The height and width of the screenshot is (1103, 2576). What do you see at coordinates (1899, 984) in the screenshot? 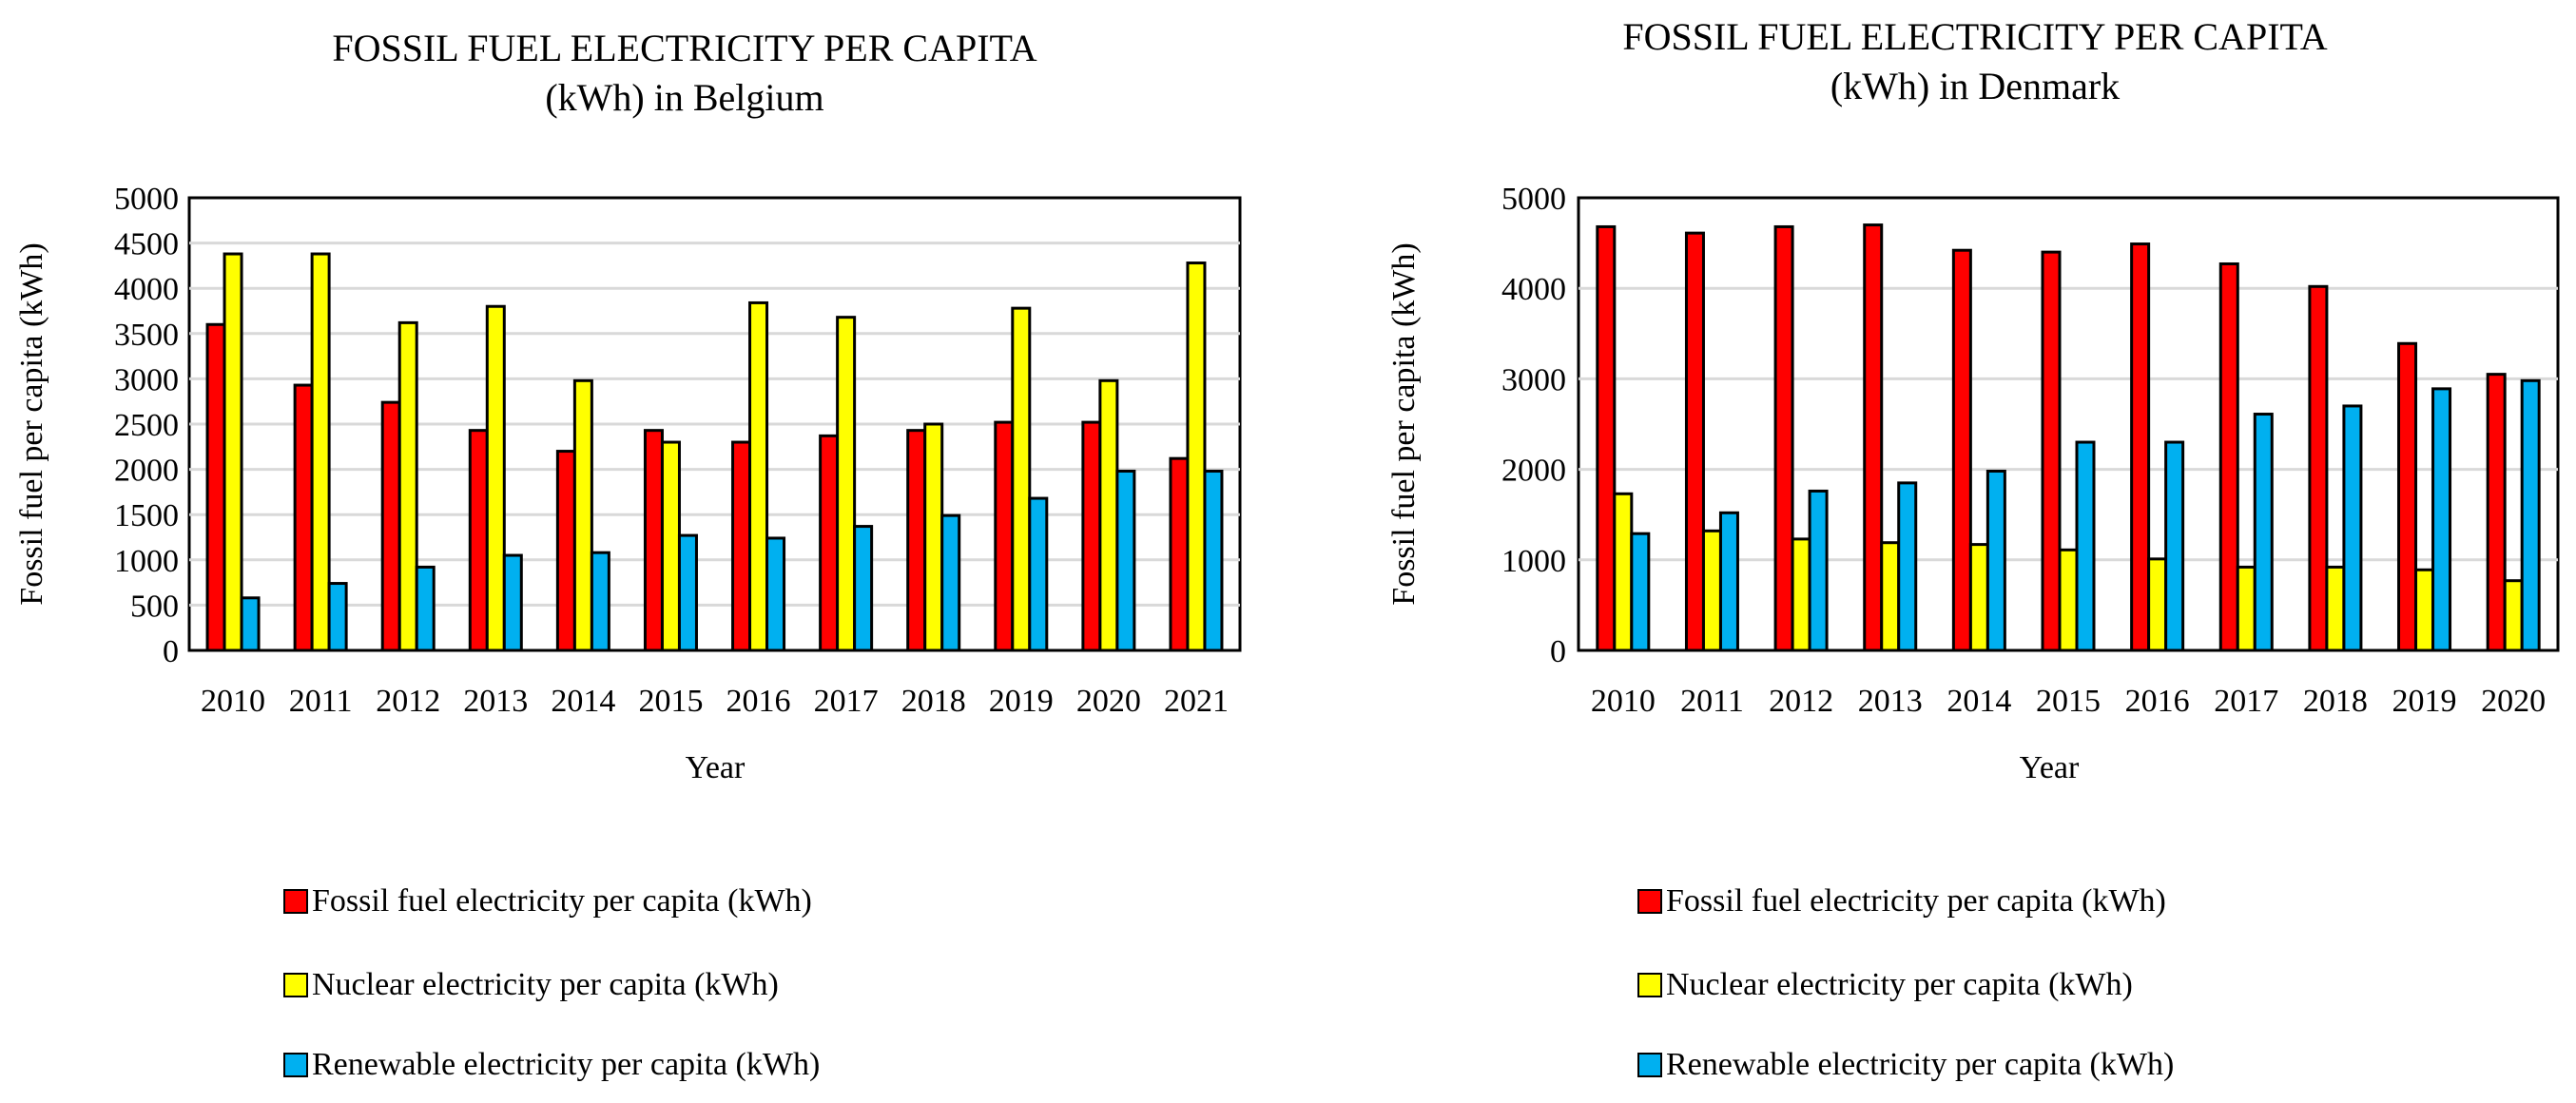
I see `legend-label-nuclear: Nuclear electricity per capita (kWh)` at bounding box center [1899, 984].